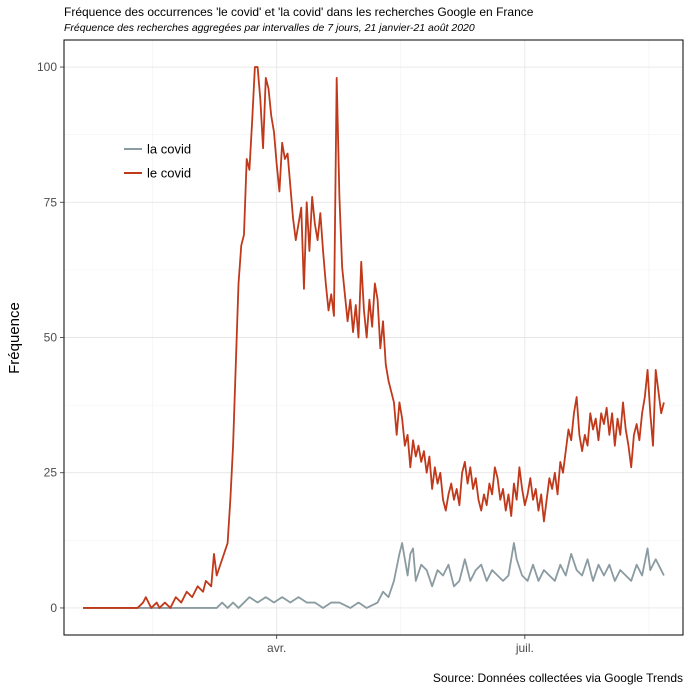 This screenshot has height=691, width=691. Describe the element at coordinates (47, 67) in the screenshot. I see `y-tick-label: 100` at that location.